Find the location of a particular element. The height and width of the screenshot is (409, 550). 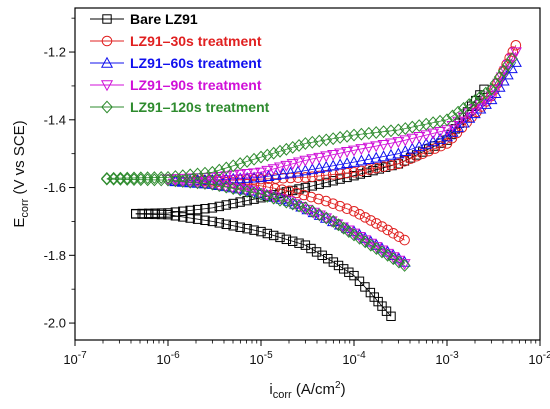

x-tick-label: 10⁻³ is located at coordinates (447, 358).